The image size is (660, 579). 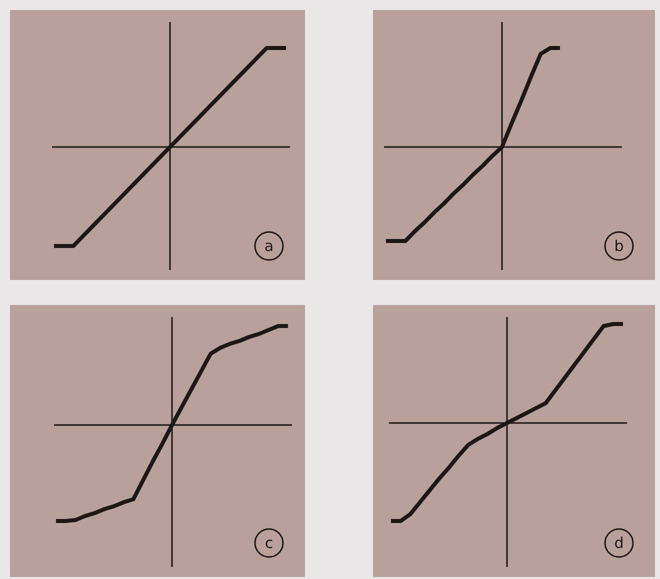 I want to click on text: a, so click(x=269, y=246).